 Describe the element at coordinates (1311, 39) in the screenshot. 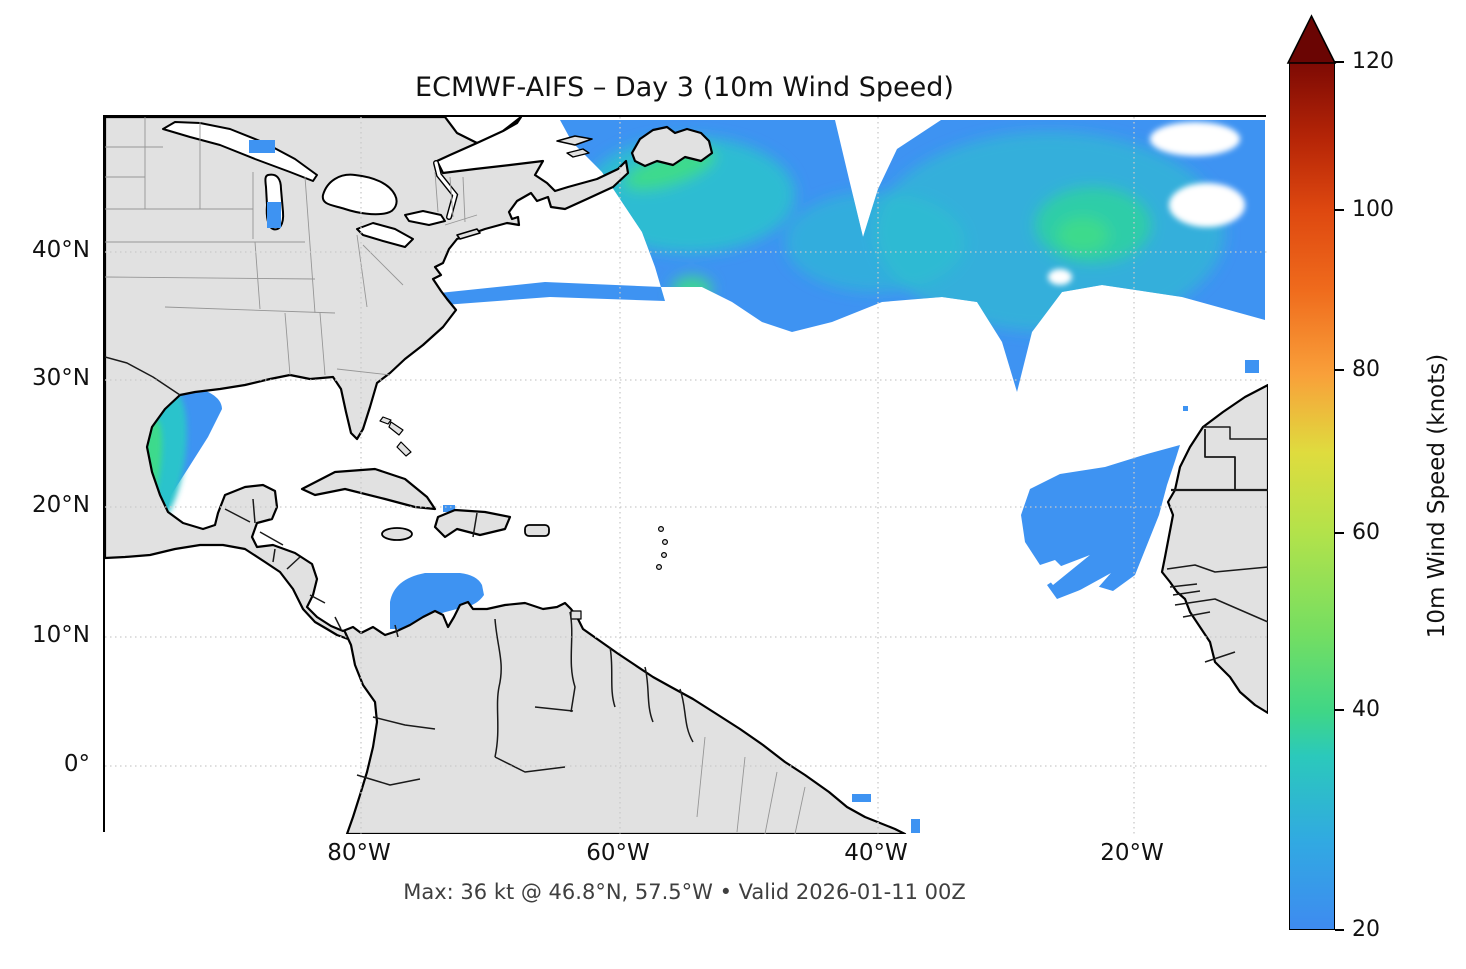

I see `colorbar-extend-arrow` at that location.